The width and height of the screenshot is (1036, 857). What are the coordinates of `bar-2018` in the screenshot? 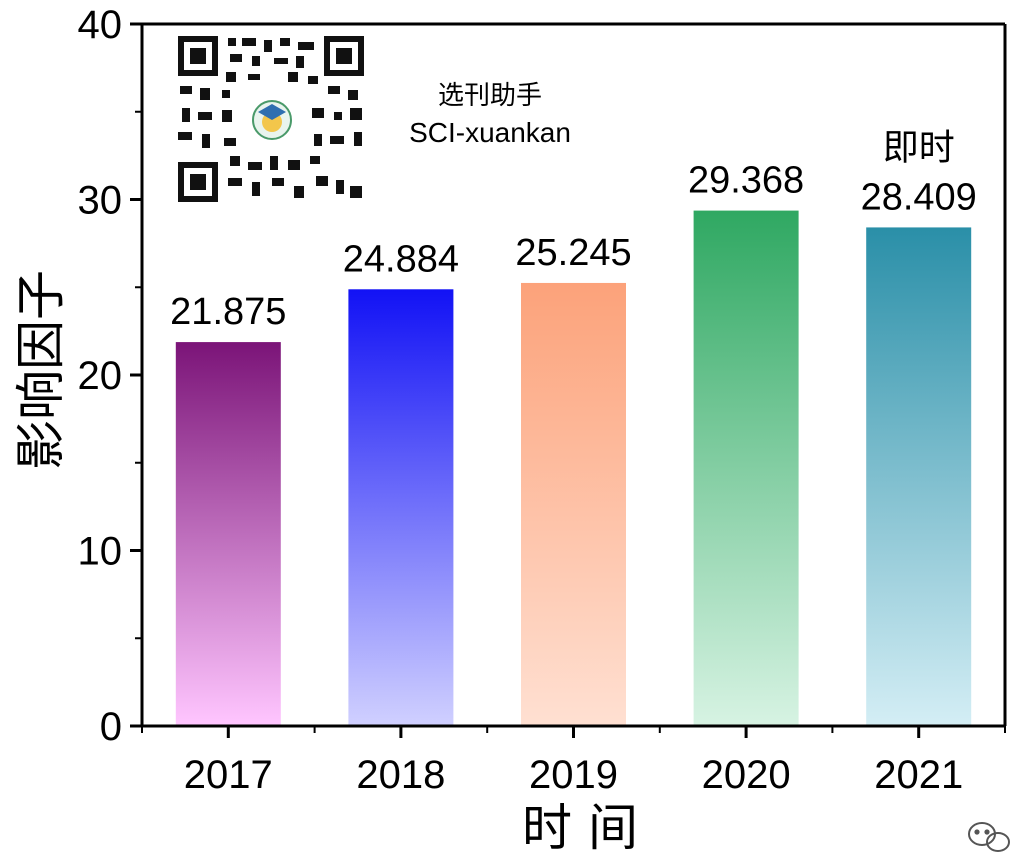 It's located at (401, 507).